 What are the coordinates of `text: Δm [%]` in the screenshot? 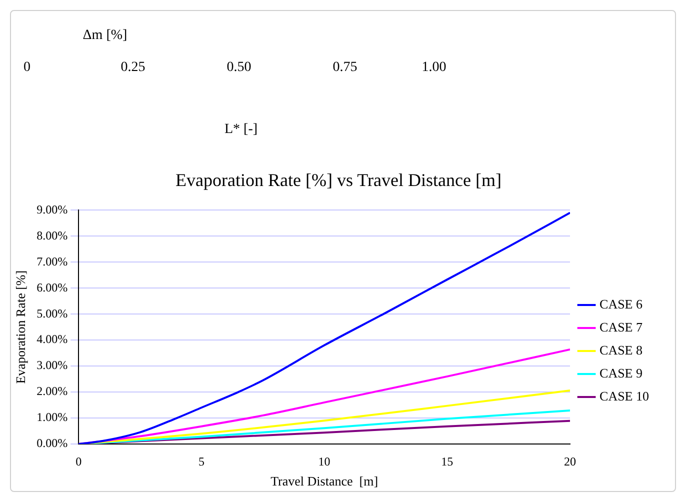 It's located at (105, 36).